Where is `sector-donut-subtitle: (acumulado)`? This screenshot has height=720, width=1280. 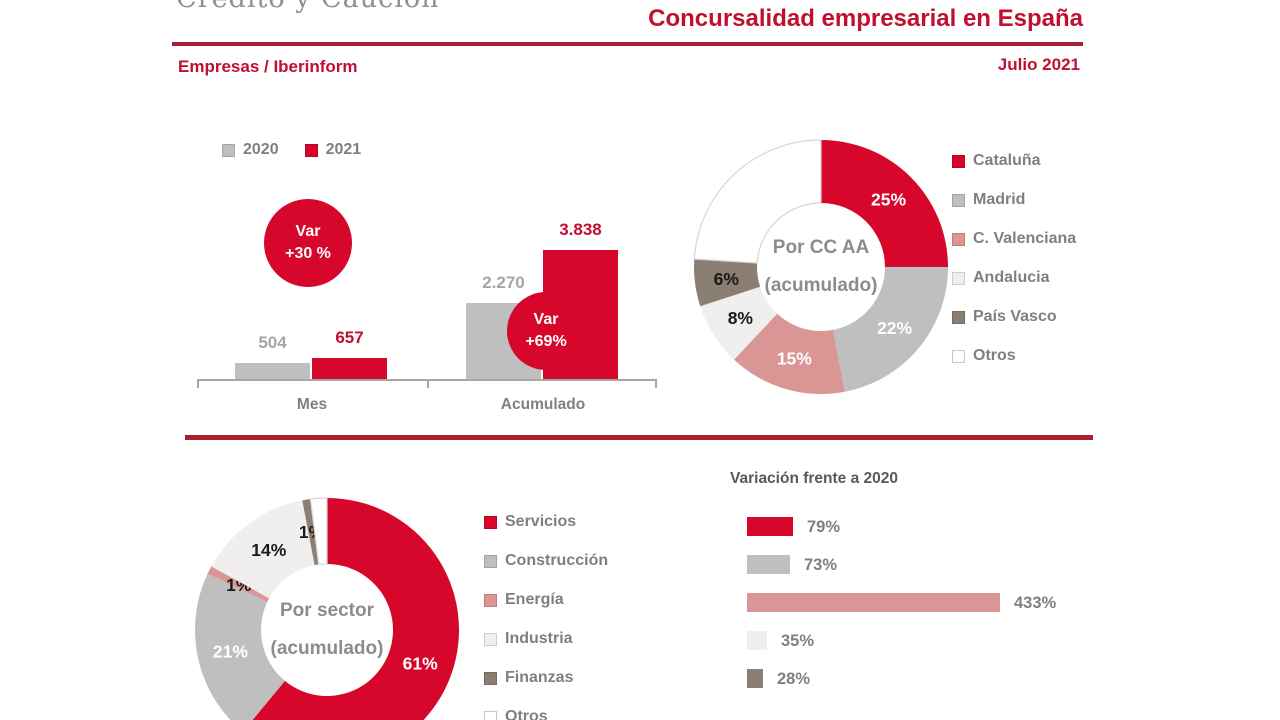
sector-donut-subtitle: (acumulado) is located at coordinates (327, 648).